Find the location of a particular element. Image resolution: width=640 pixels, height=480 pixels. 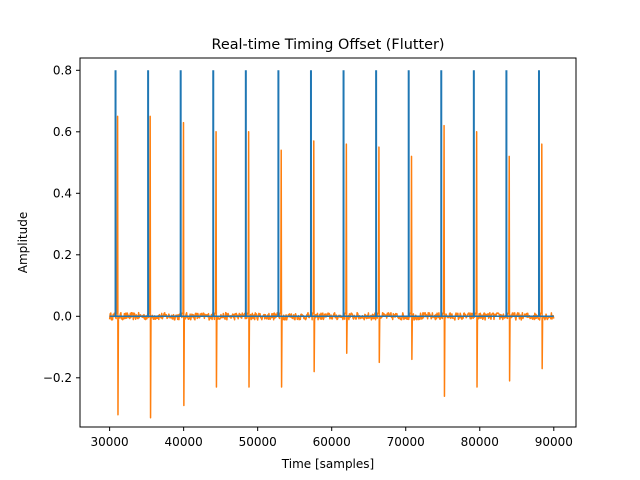

x-tick-label: 70000 is located at coordinates (406, 442).